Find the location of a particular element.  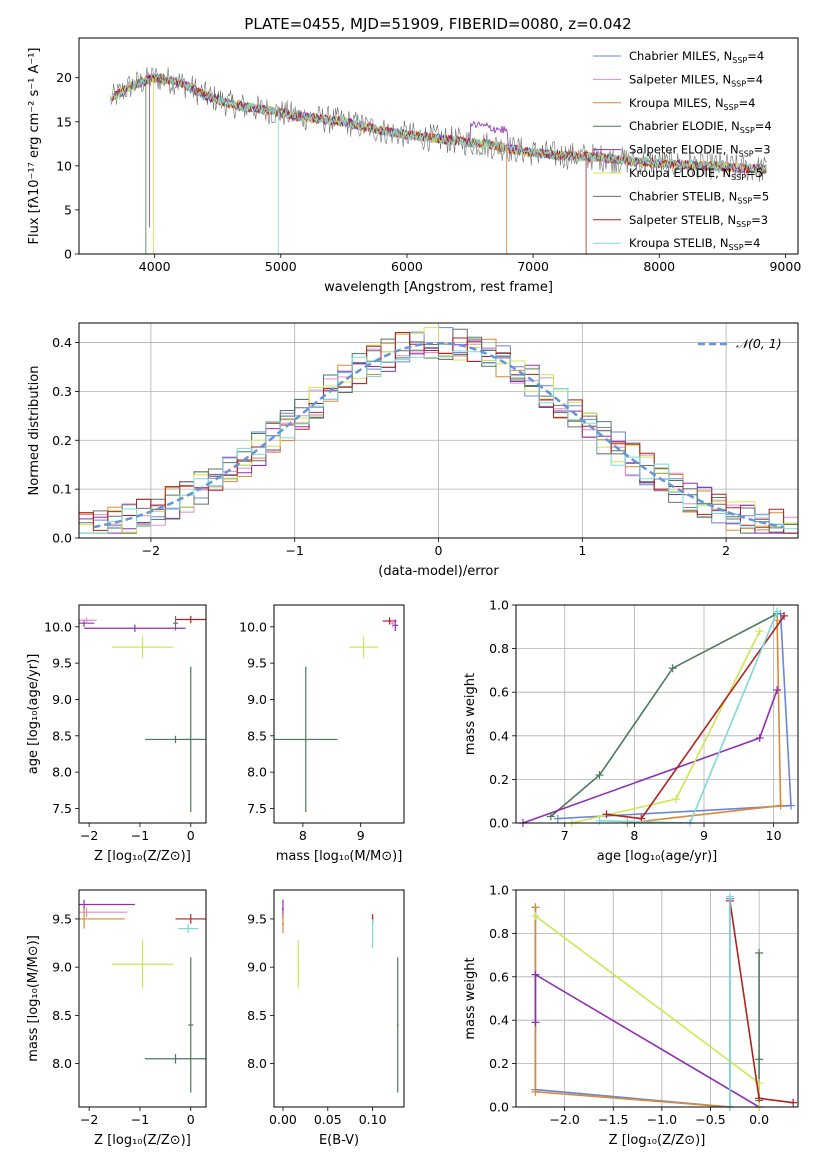

x-tick-label: −2.0 is located at coordinates (564, 1119).